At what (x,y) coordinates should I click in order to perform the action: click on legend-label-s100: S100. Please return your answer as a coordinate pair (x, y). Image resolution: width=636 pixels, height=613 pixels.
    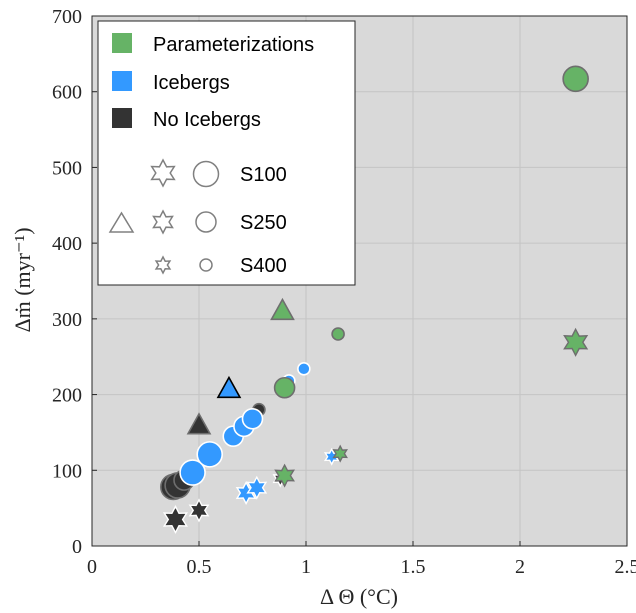
    Looking at the image, I should click on (263, 175).